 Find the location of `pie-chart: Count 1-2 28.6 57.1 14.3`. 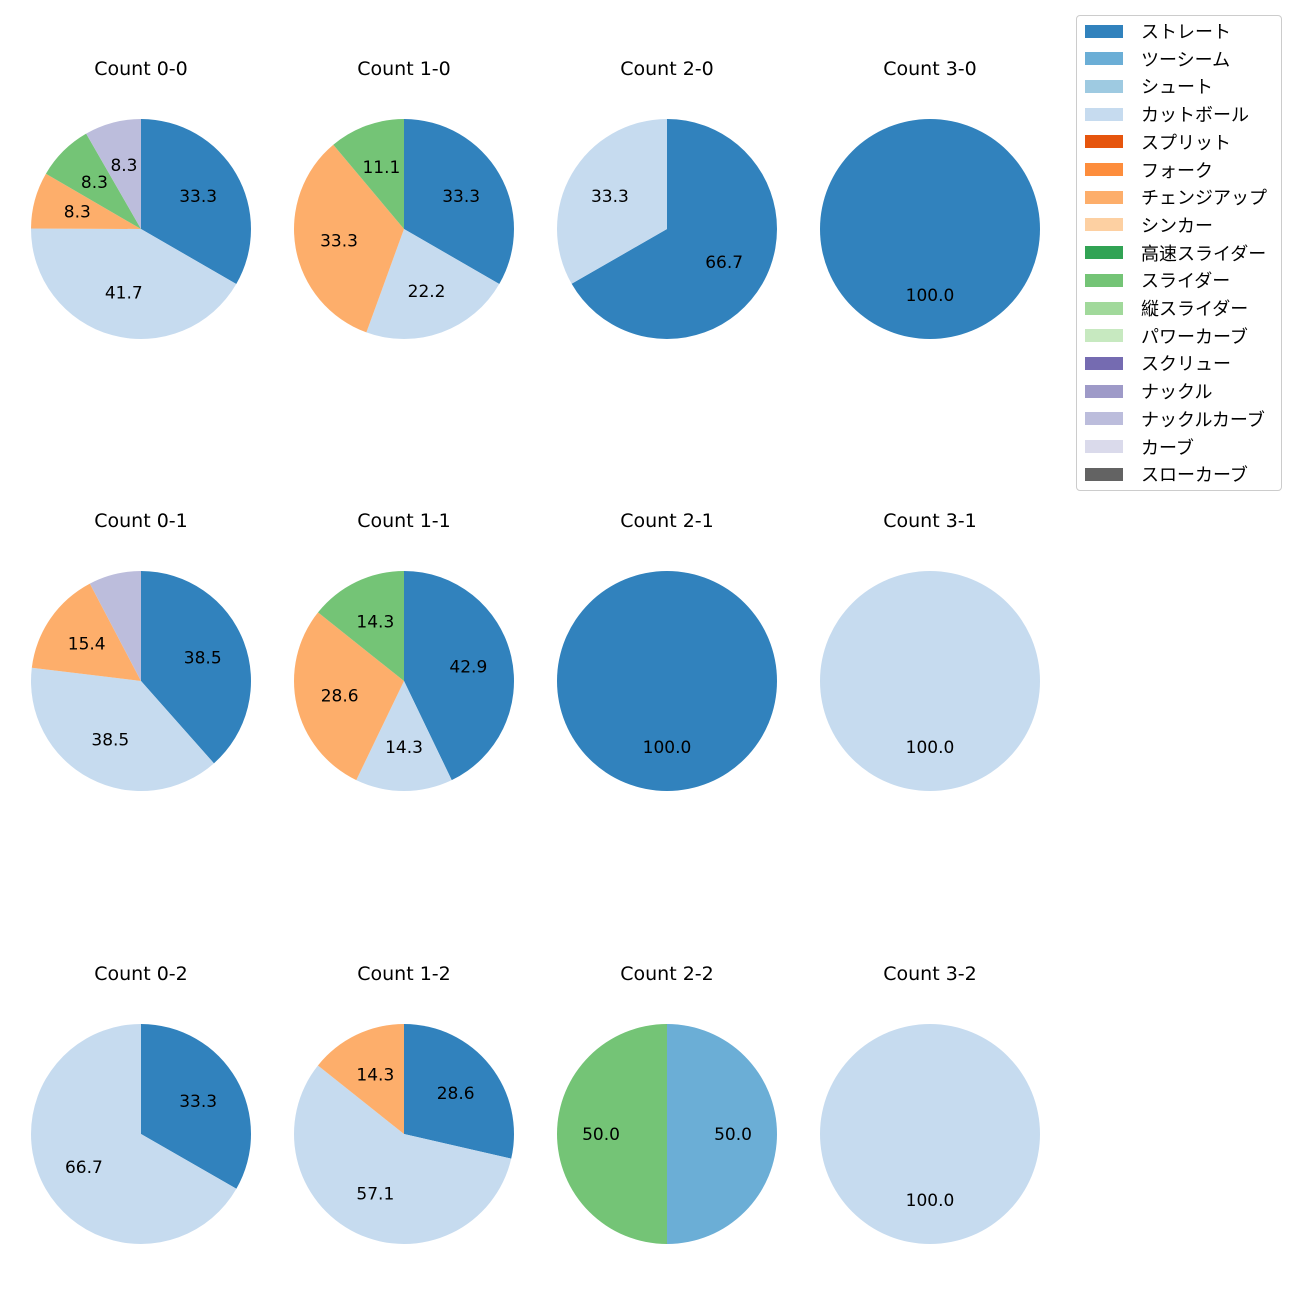

pie-chart: Count 1-2 28.6 57.1 14.3 is located at coordinates (404, 1103).